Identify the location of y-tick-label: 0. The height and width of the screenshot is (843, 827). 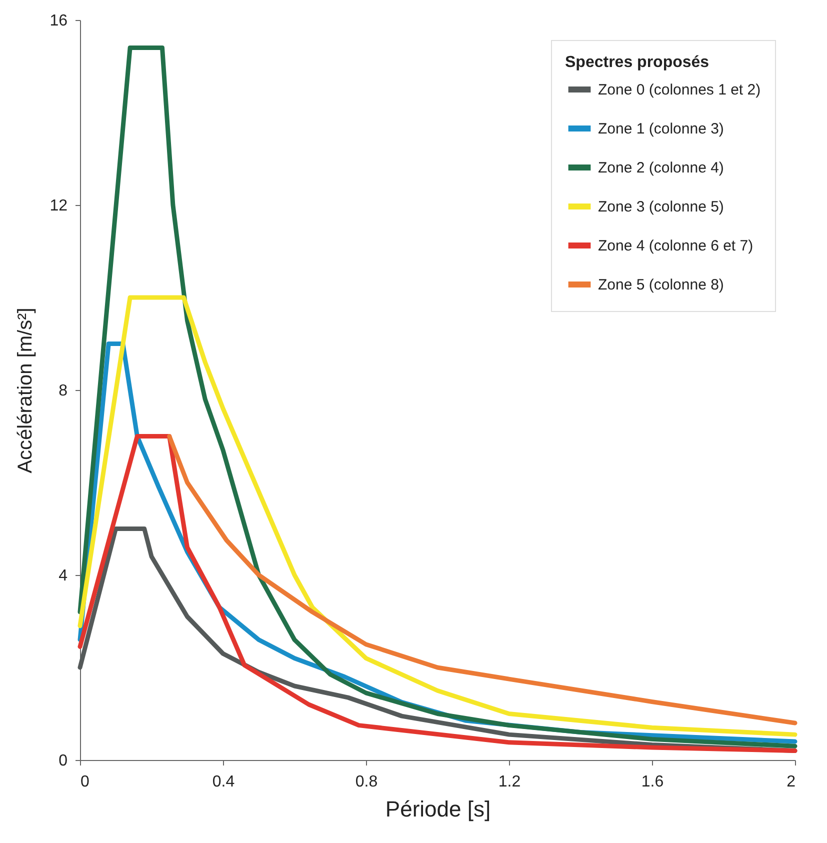
(63, 761).